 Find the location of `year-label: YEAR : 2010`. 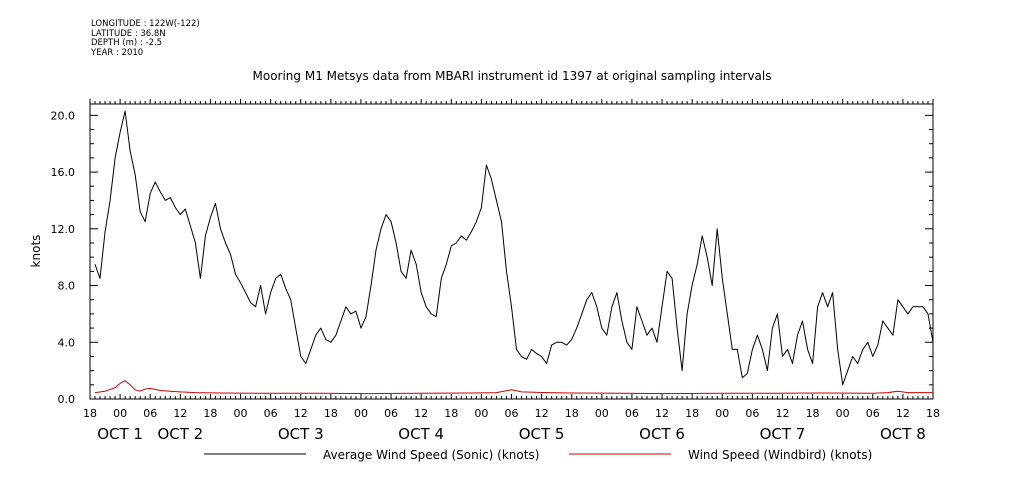

year-label: YEAR : 2010 is located at coordinates (117, 52).